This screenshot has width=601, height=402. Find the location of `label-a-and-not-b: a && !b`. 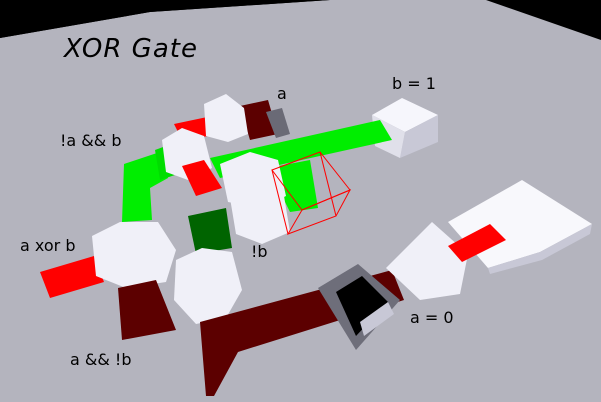

label-a-and-not-b: a && !b is located at coordinates (101, 359).